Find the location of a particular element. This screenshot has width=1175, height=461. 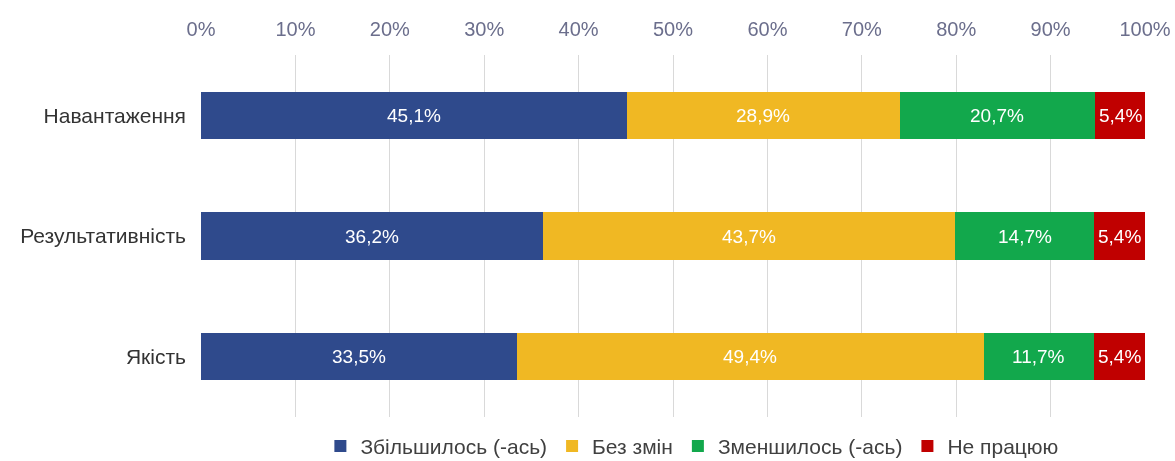

data-label: 49,4% is located at coordinates (750, 356).